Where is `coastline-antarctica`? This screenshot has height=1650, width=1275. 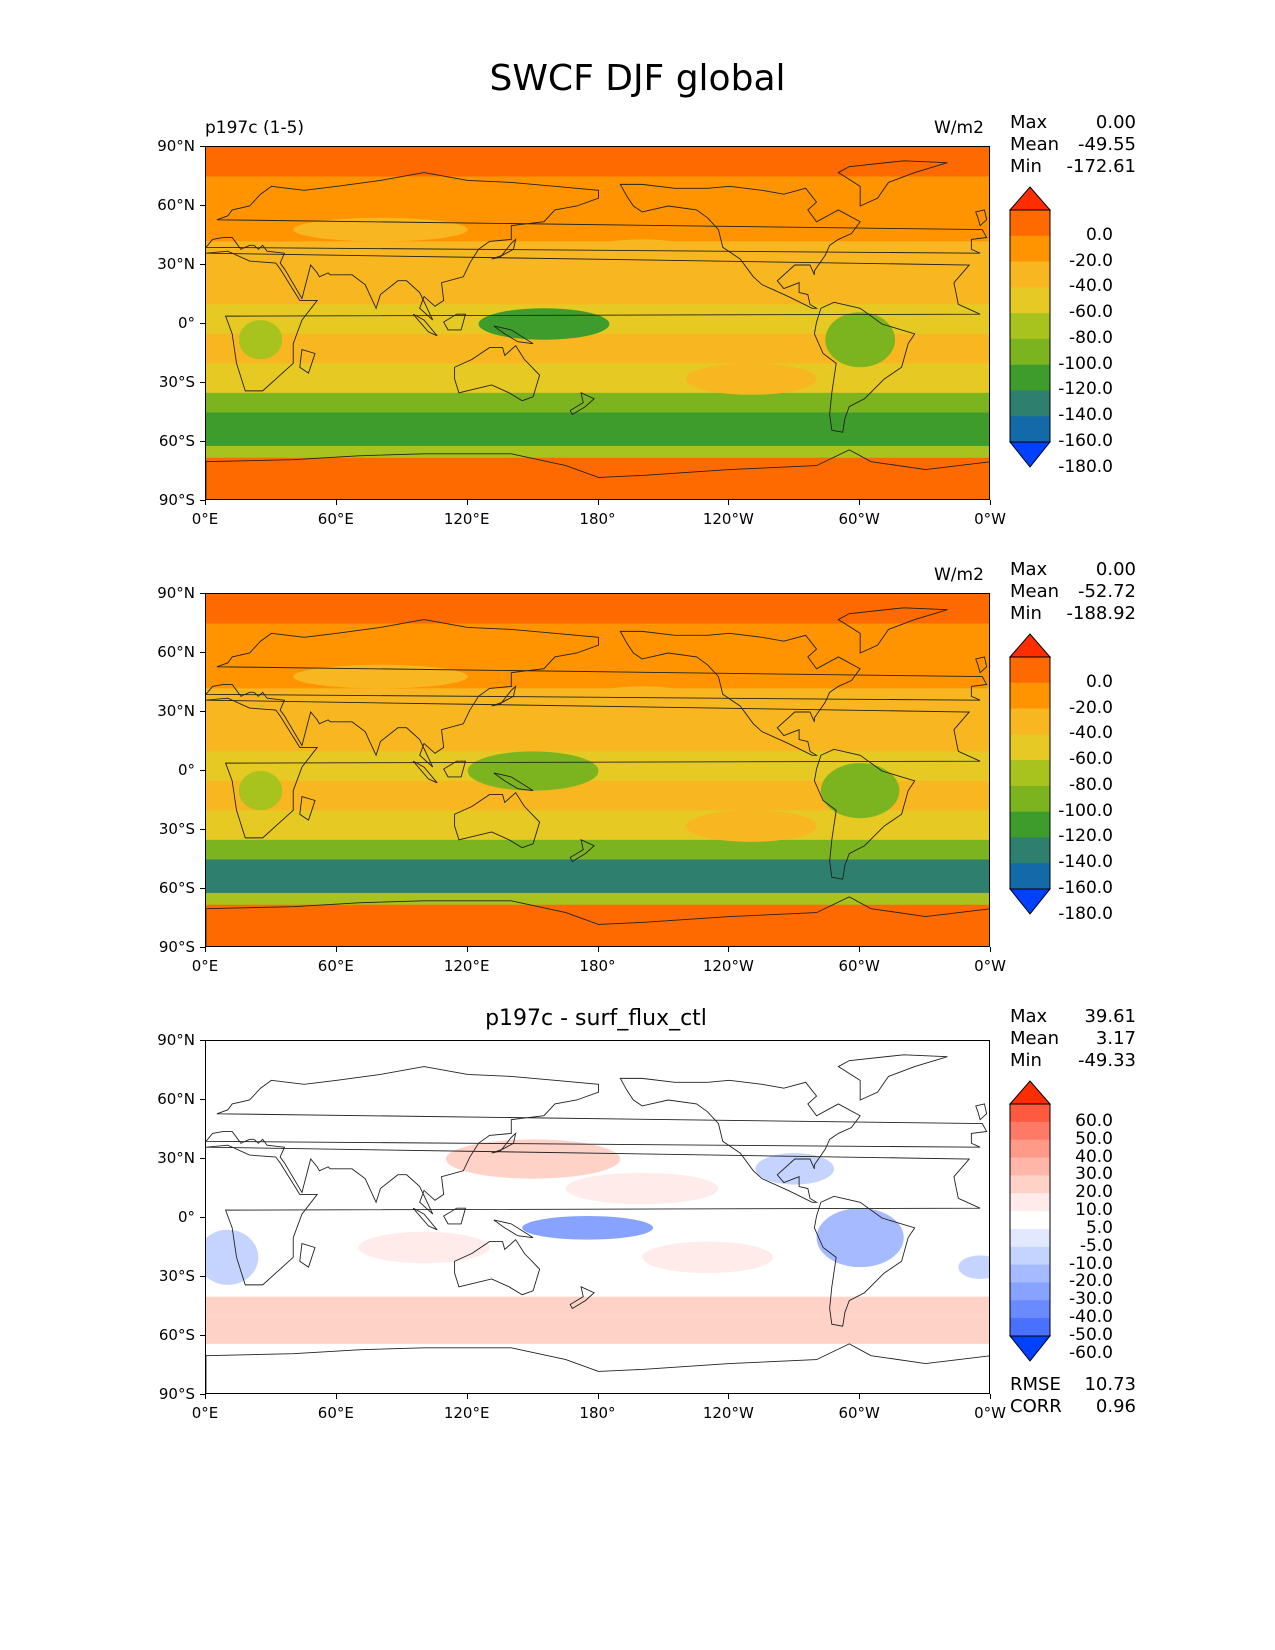 coastline-antarctica is located at coordinates (597, 1368).